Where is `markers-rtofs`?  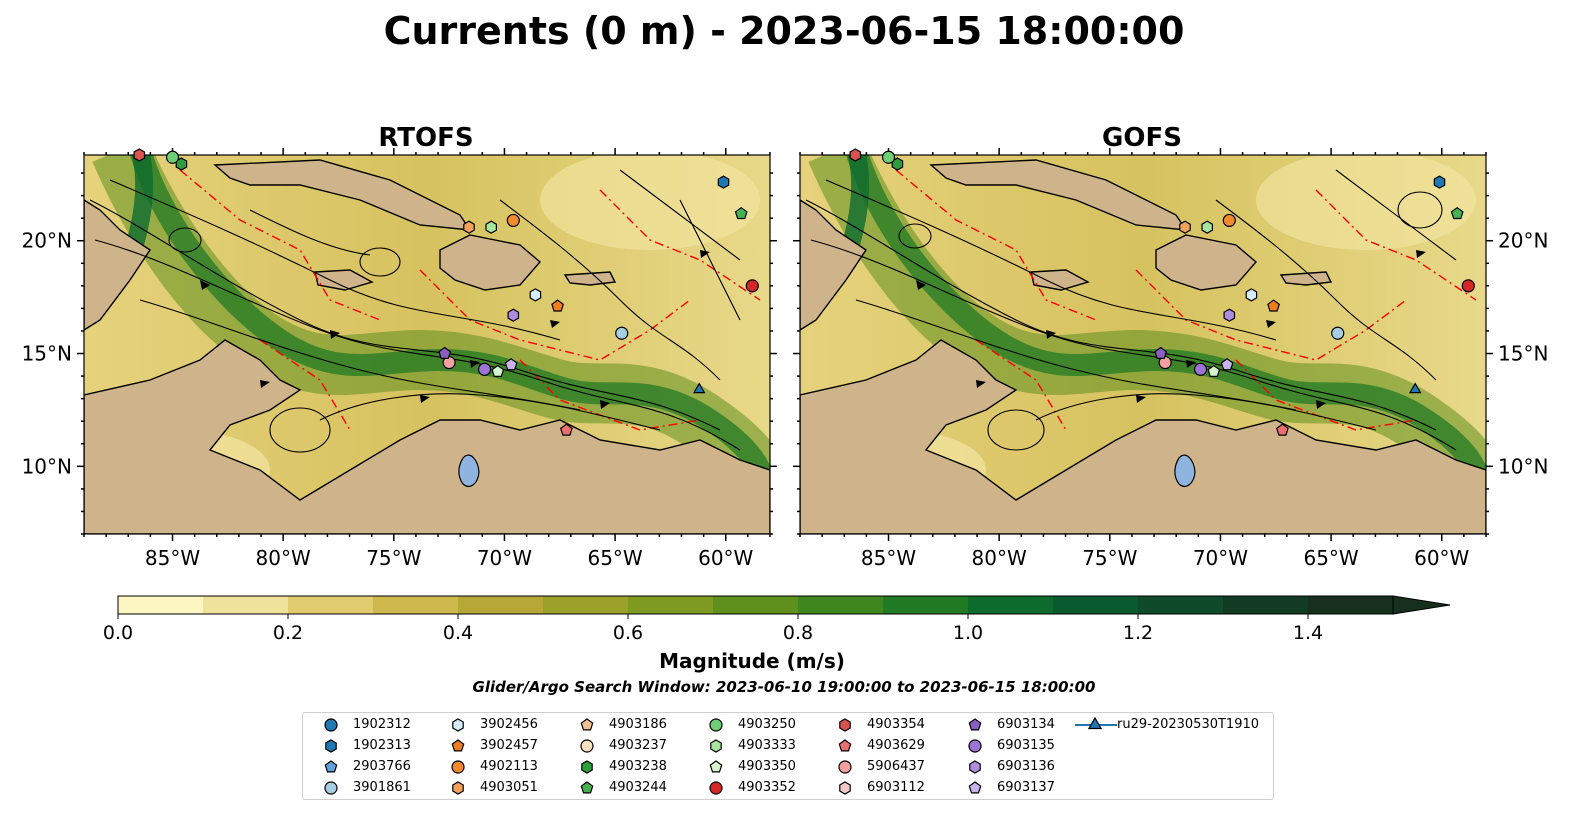
markers-rtofs is located at coordinates (446, 292).